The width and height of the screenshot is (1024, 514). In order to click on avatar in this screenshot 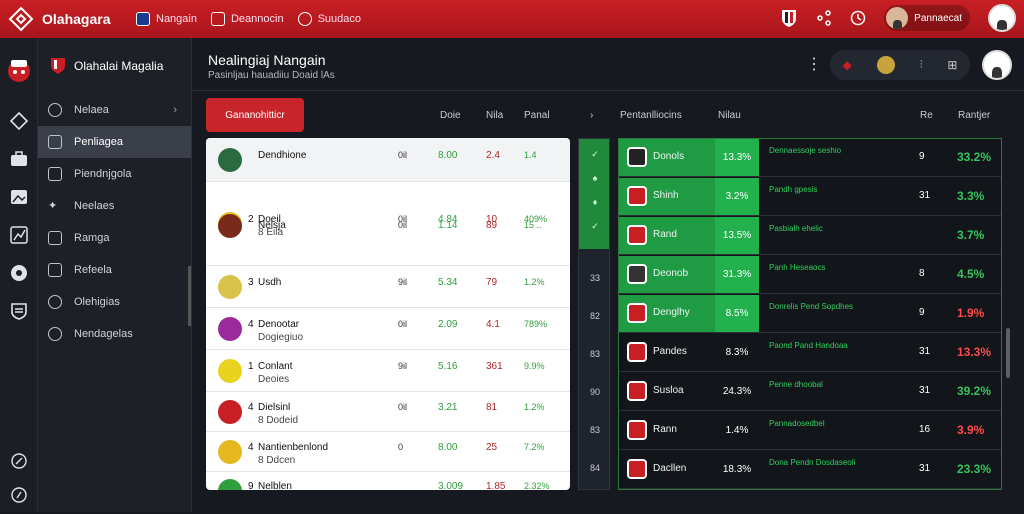, I will do `click(897, 18)`.